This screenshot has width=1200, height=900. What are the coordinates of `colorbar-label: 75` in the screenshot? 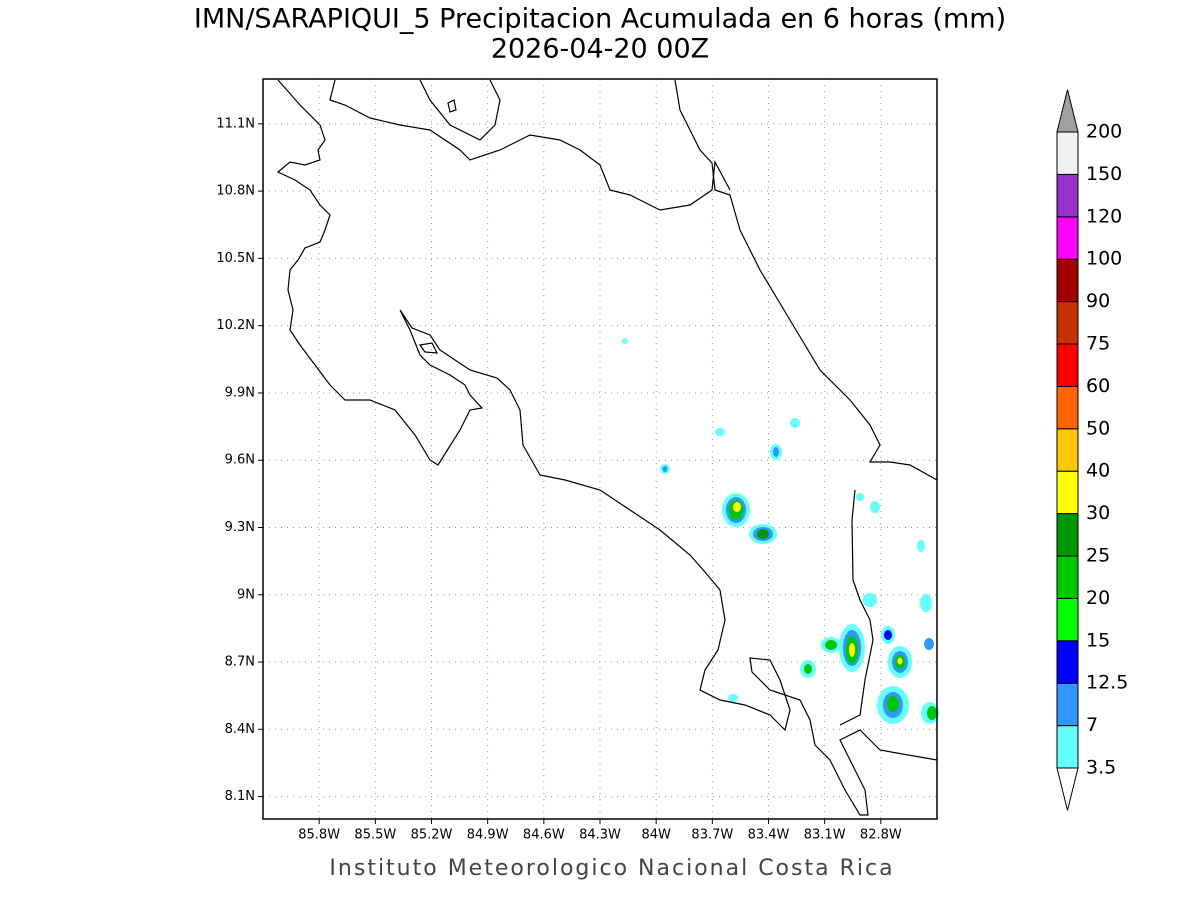 It's located at (1098, 344).